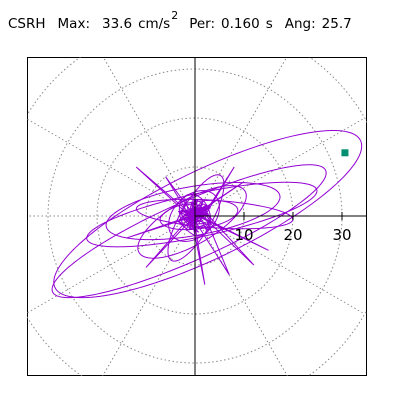 This screenshot has width=400, height=400. What do you see at coordinates (240, 24) in the screenshot?
I see `period-value: 0.160` at bounding box center [240, 24].